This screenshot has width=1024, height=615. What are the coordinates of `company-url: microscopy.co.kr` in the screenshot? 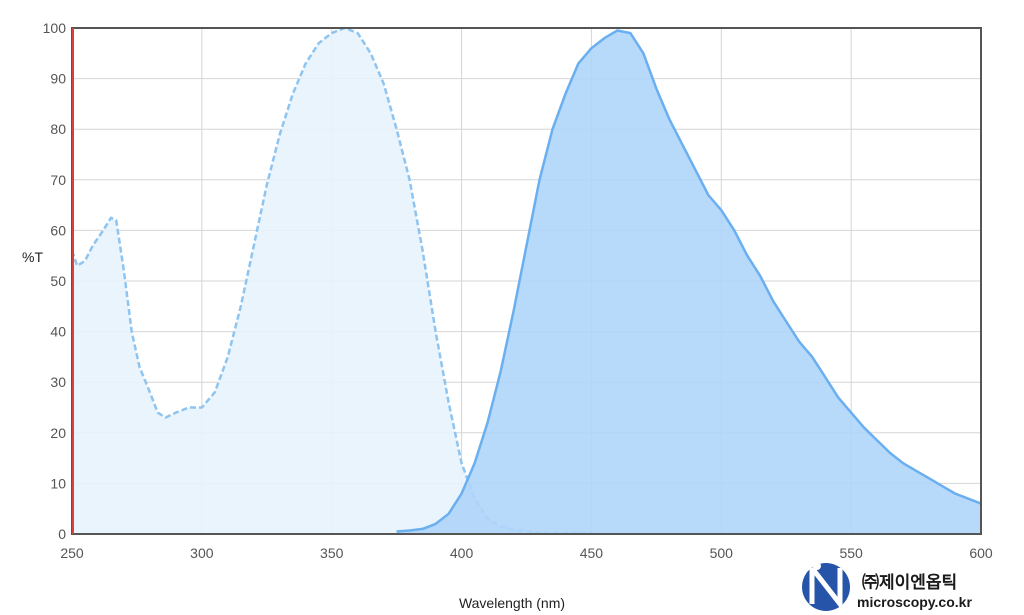 It's located at (914, 602).